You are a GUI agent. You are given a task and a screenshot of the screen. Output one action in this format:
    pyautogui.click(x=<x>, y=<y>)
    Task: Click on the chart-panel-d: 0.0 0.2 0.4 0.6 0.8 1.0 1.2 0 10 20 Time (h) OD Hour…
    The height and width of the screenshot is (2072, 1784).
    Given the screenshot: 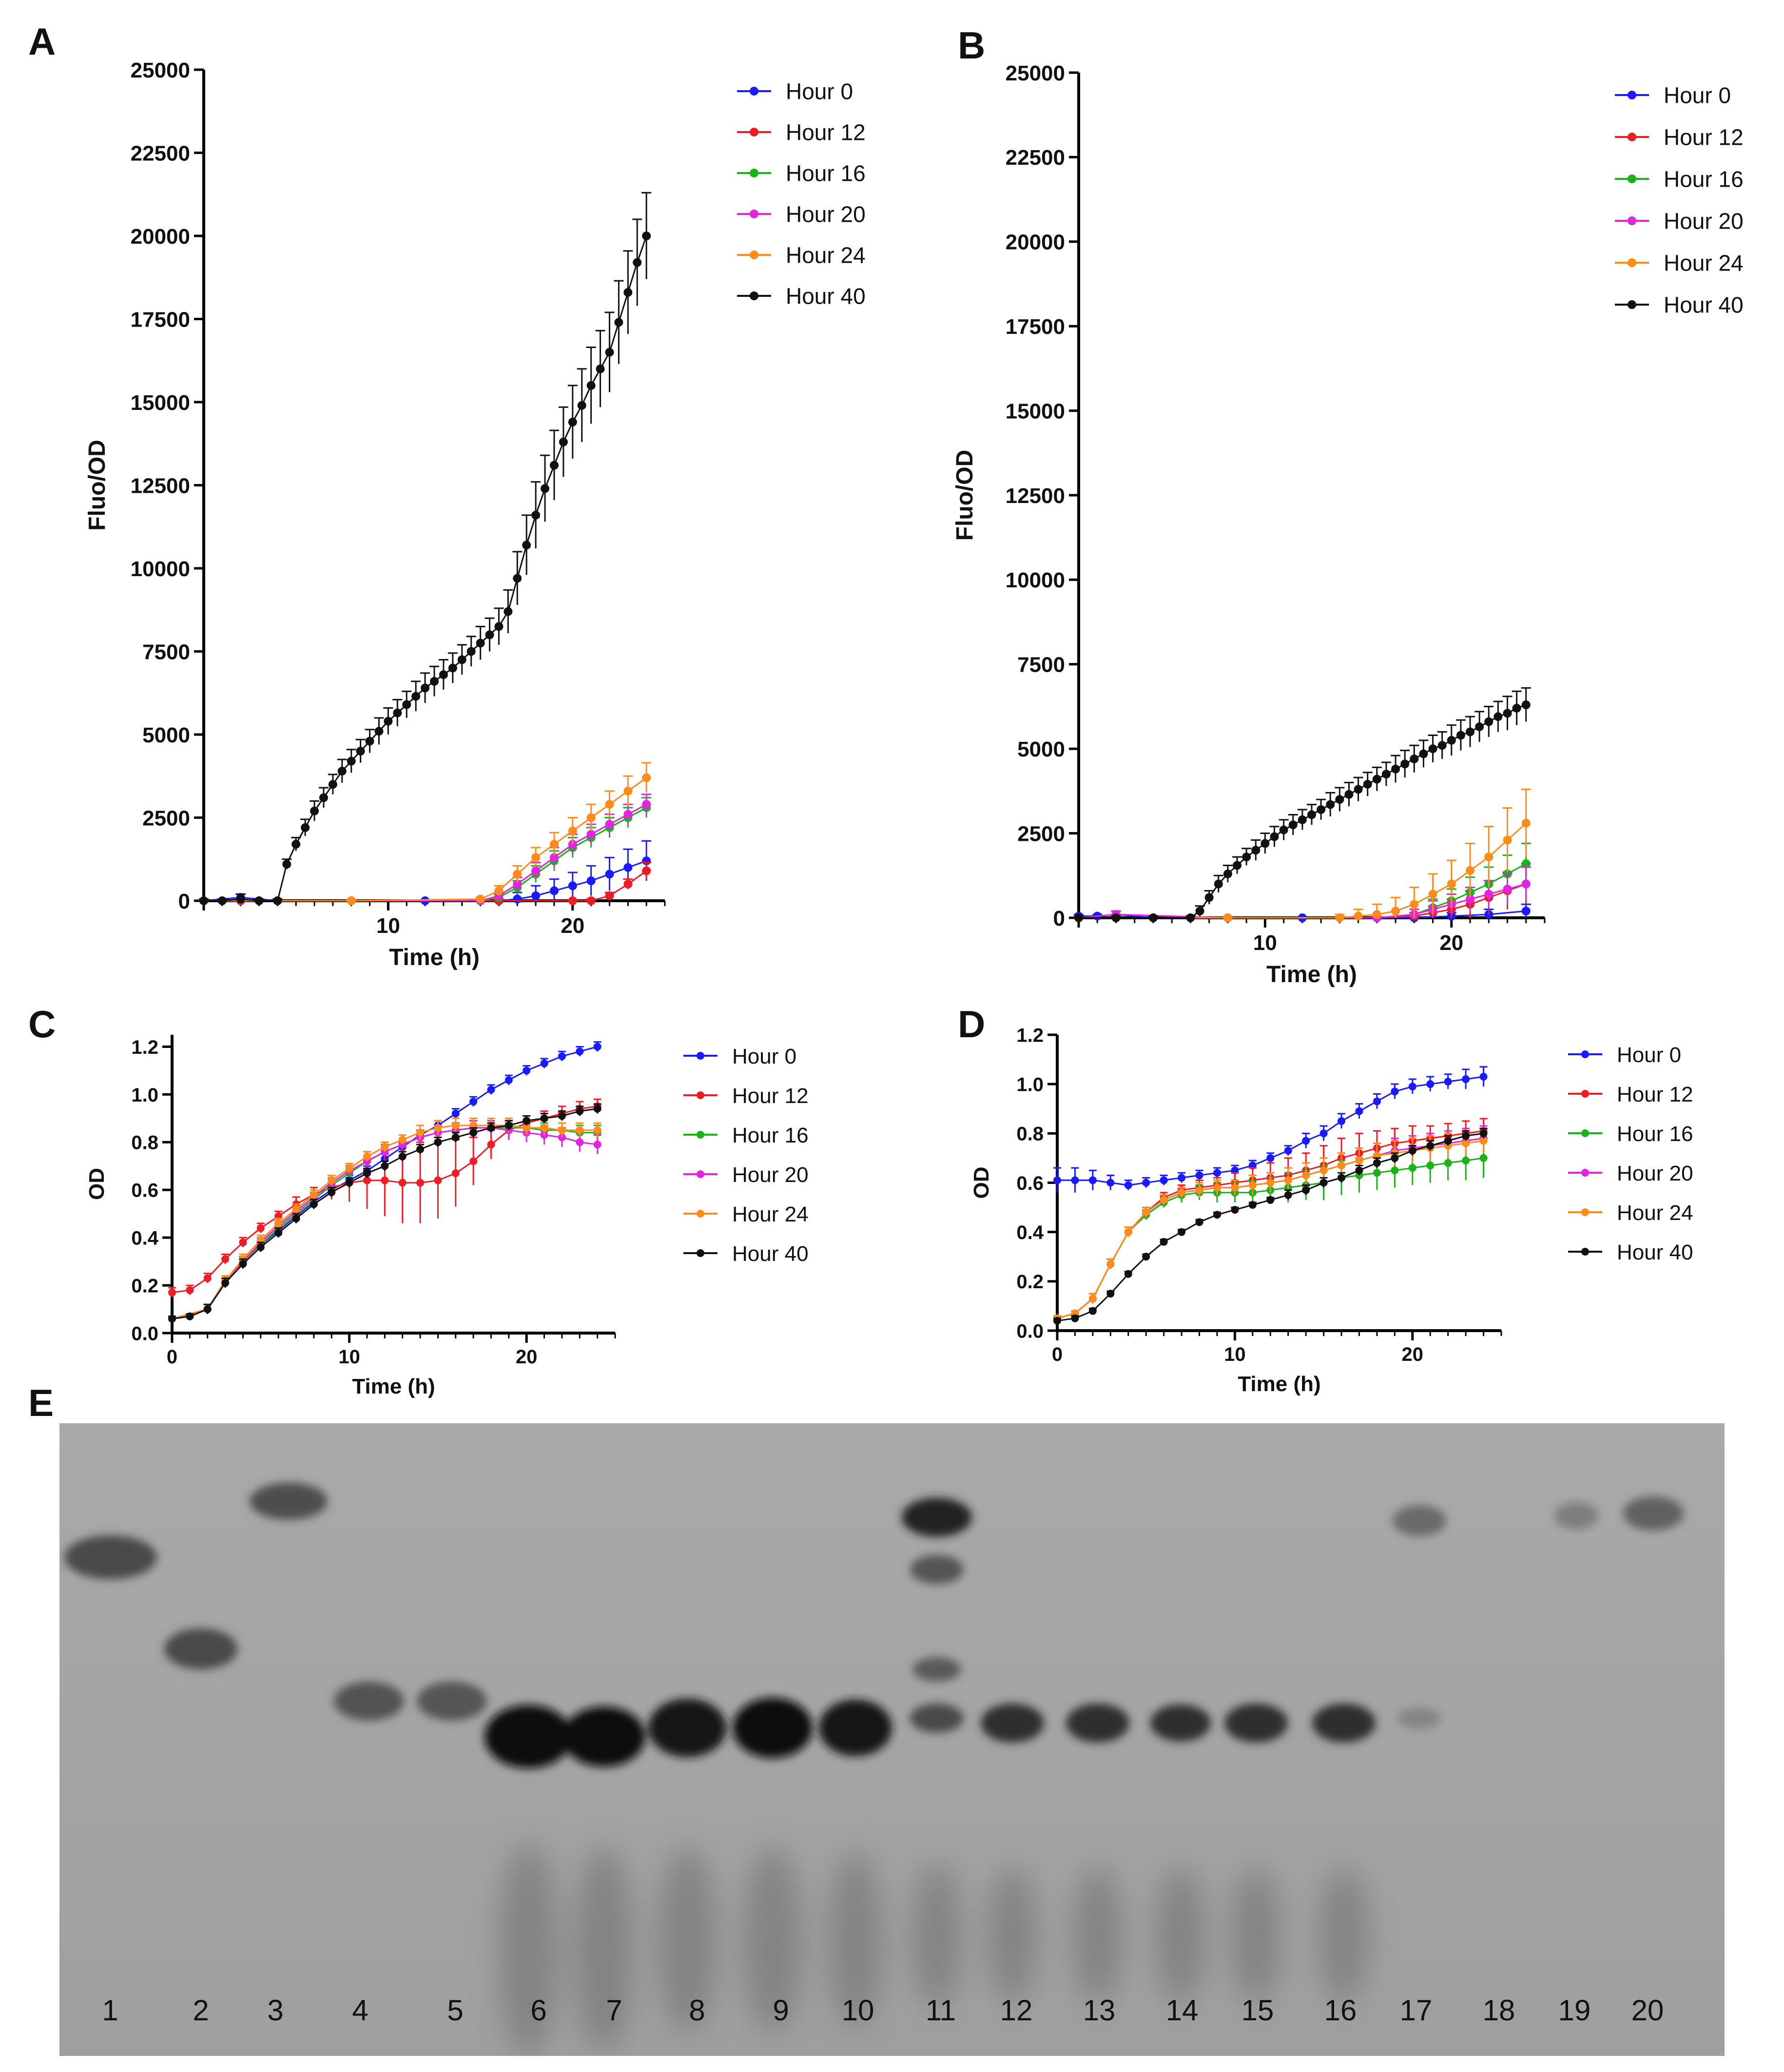 What is the action you would take?
    pyautogui.click(x=1331, y=1210)
    